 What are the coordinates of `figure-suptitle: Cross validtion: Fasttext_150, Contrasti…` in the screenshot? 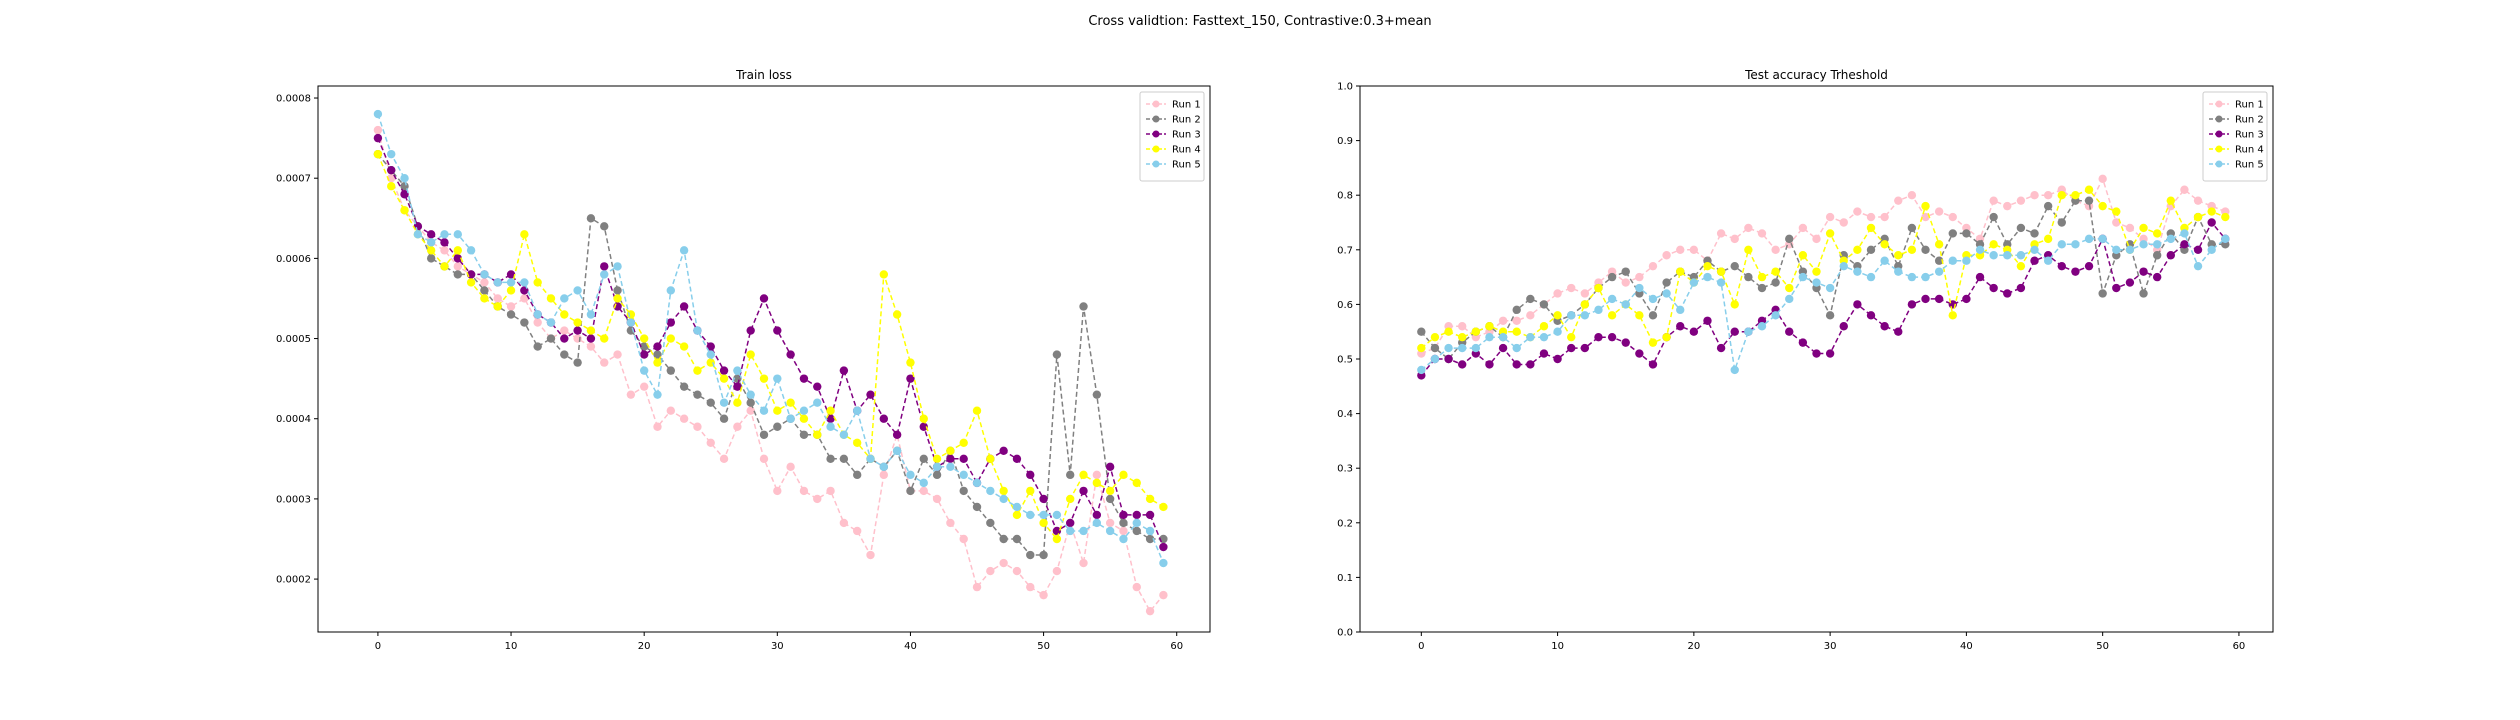 It's located at (1259, 21).